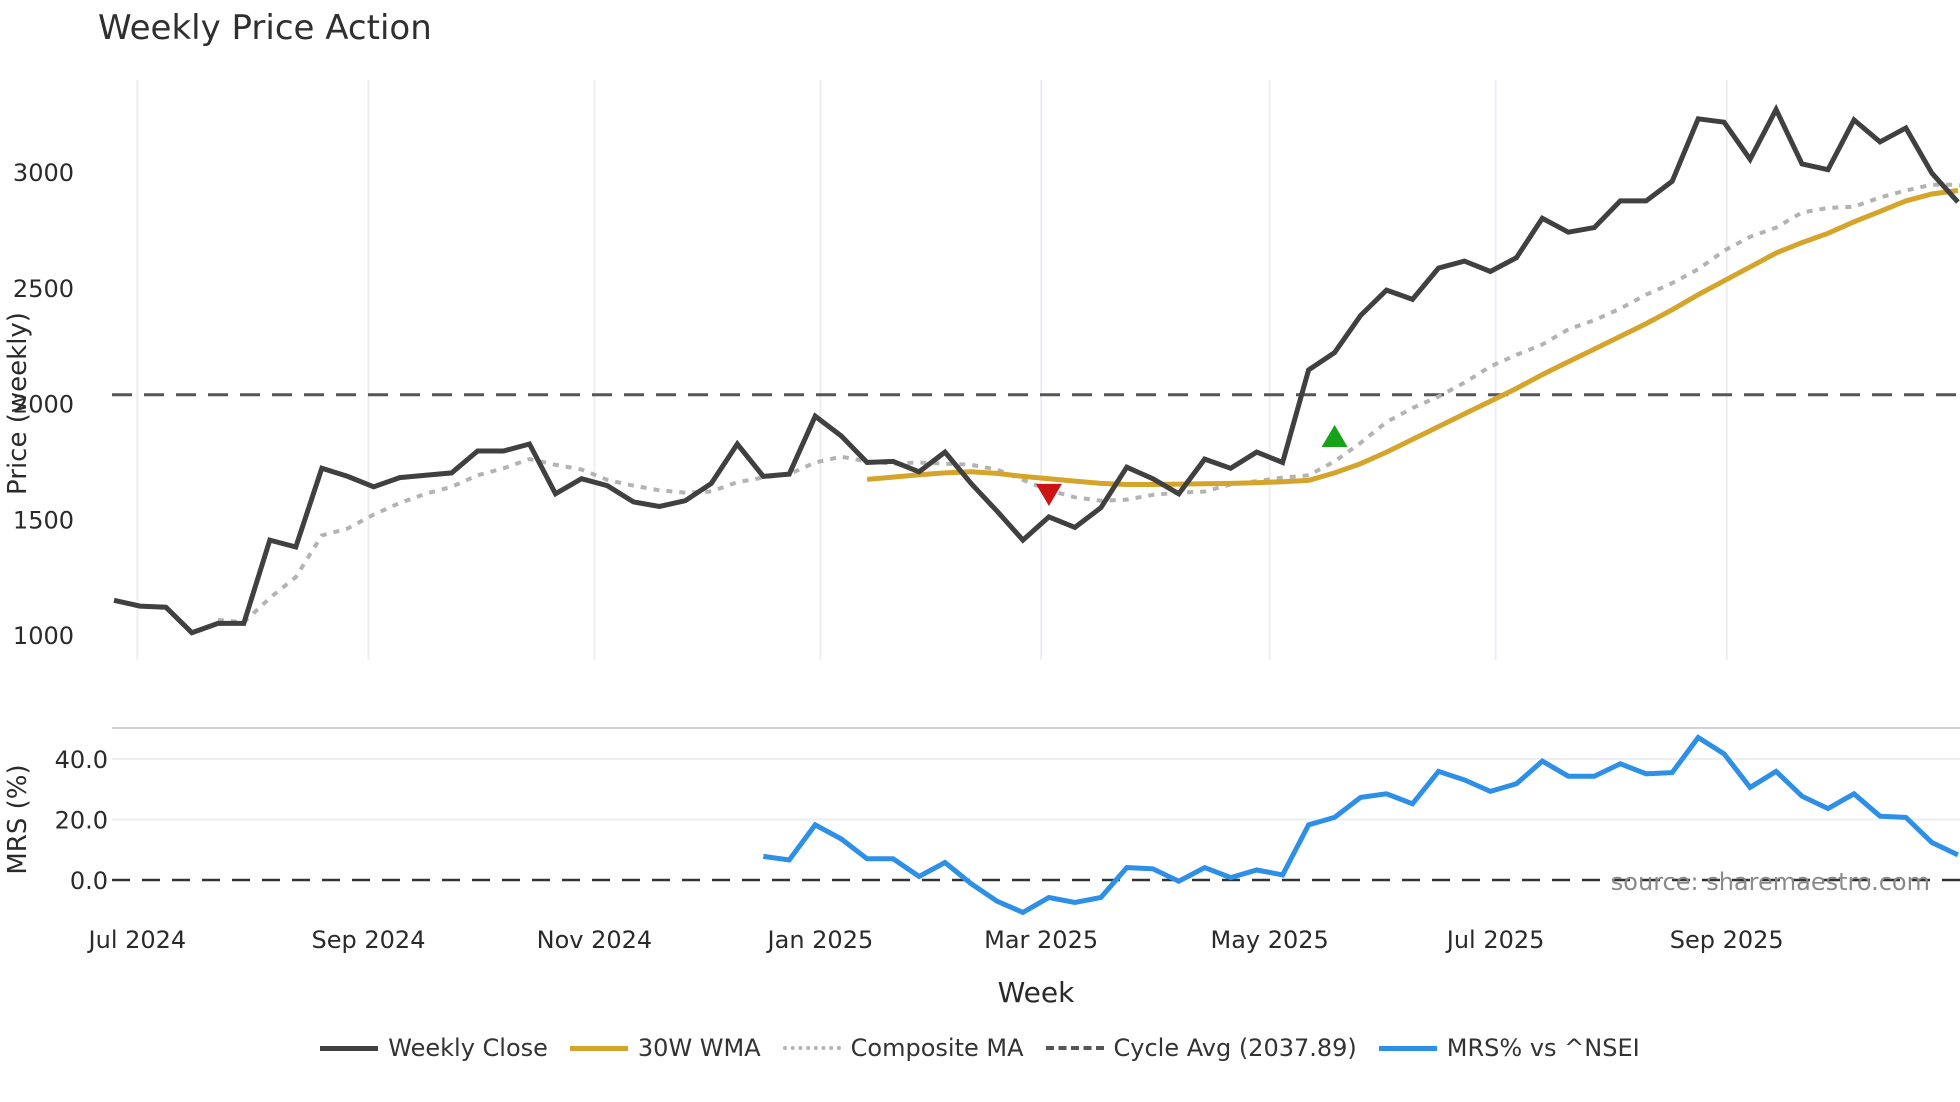 The height and width of the screenshot is (1102, 1960). What do you see at coordinates (43, 173) in the screenshot?
I see `price-y-tick-label: 3000` at bounding box center [43, 173].